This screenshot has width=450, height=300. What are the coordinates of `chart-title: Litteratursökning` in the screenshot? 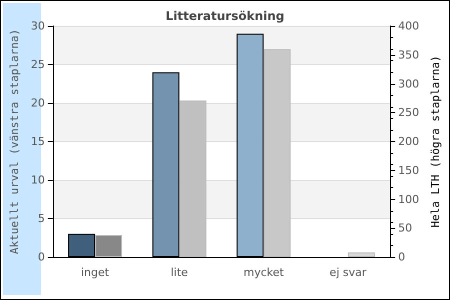 It's located at (225, 16).